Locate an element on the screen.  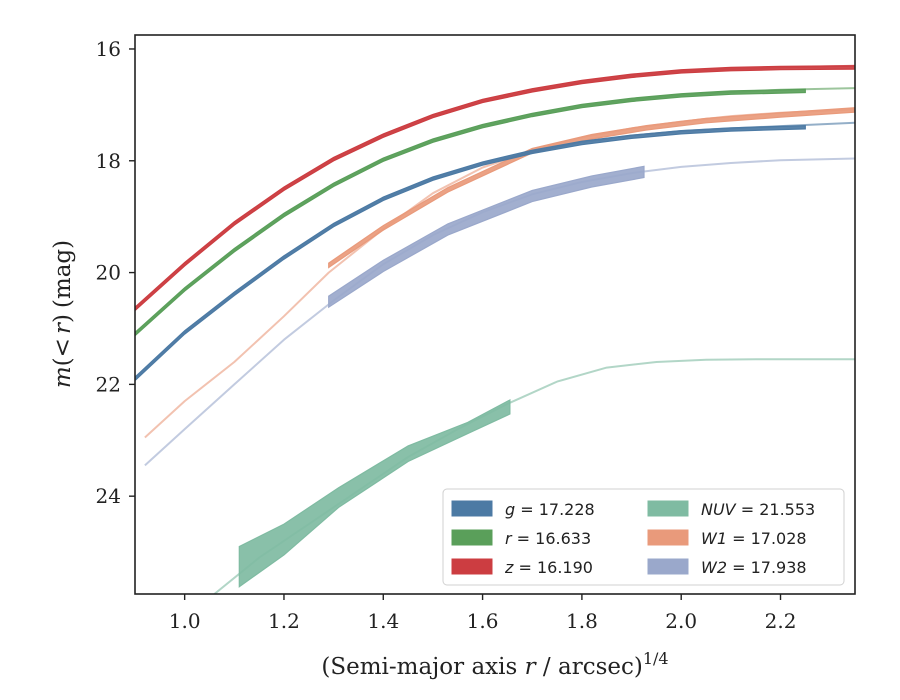
series-w1-observed-band is located at coordinates (591, 188).